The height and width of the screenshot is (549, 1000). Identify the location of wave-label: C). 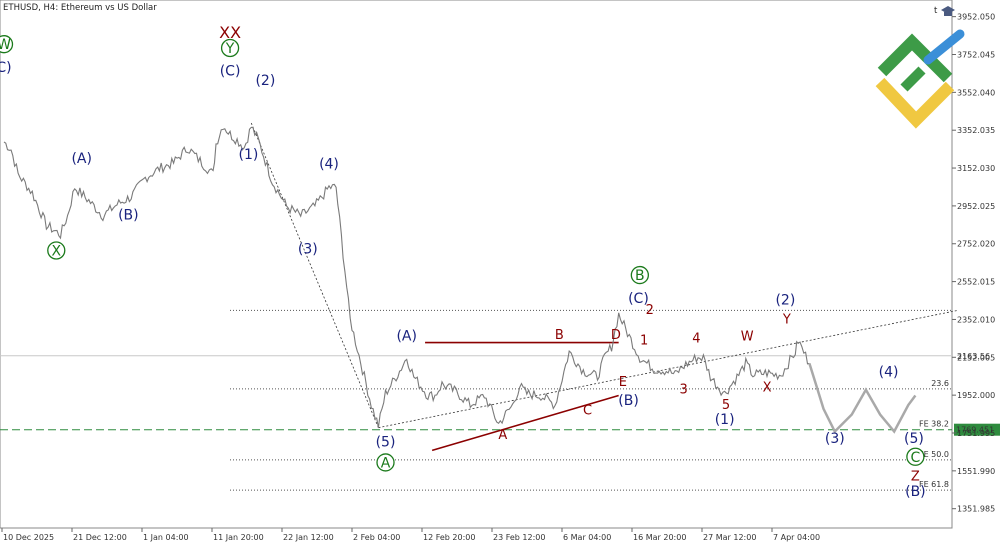
(6, 68).